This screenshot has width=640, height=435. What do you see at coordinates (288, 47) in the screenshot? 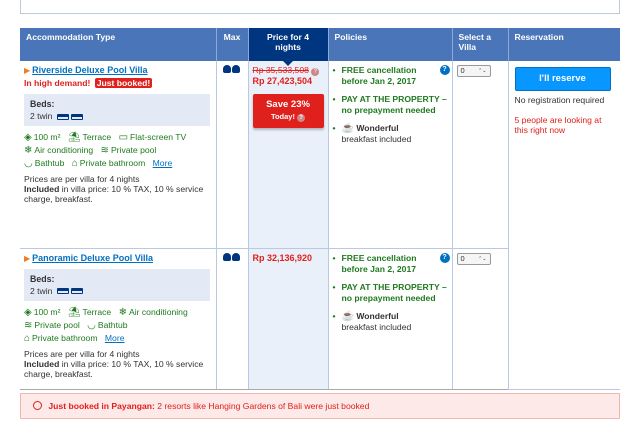
I see `header-price: Price for 4 nights` at bounding box center [288, 47].